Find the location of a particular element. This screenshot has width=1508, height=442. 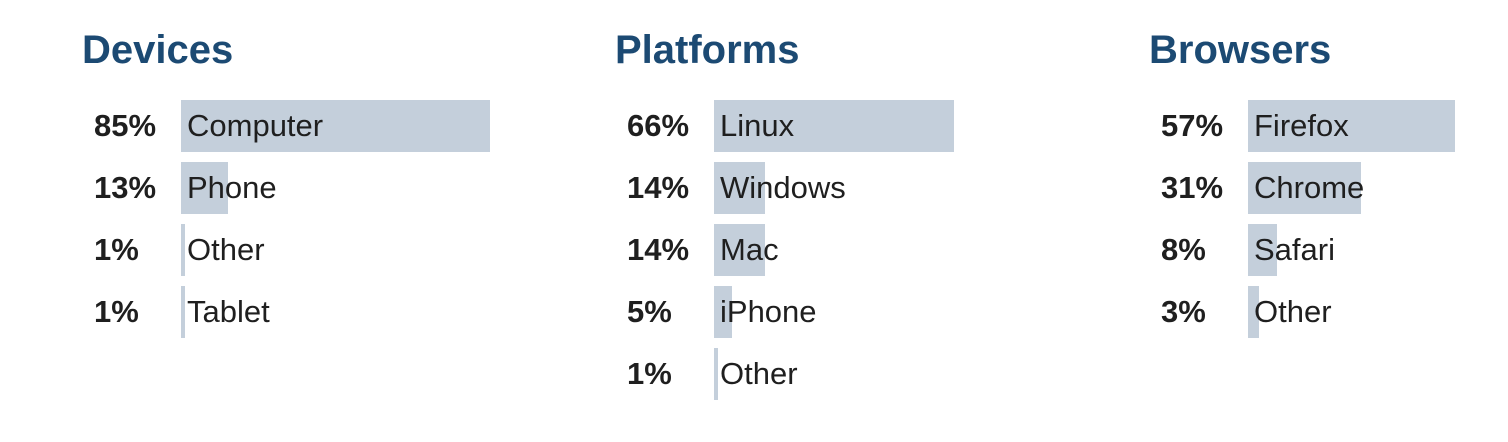

browsers-percent-label: 8% is located at coordinates (1183, 249).